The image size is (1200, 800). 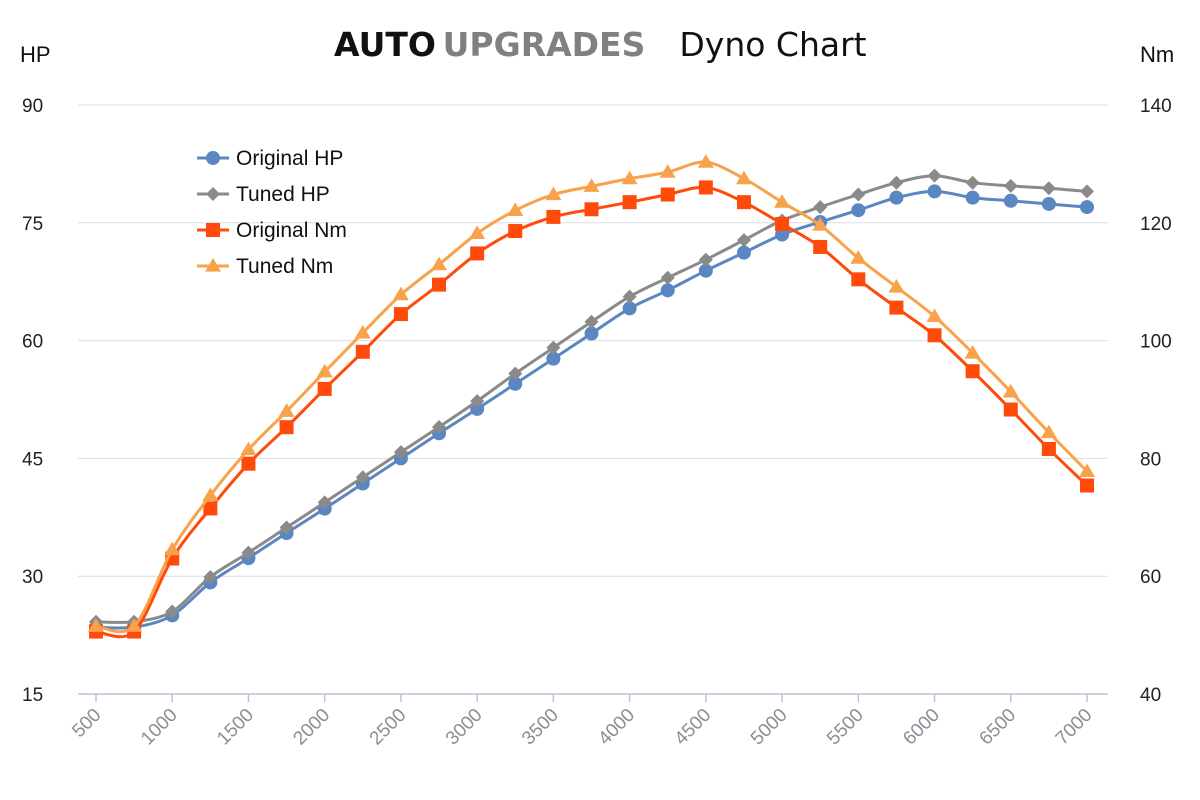 I want to click on x-tick-label: 2000, so click(x=311, y=727).